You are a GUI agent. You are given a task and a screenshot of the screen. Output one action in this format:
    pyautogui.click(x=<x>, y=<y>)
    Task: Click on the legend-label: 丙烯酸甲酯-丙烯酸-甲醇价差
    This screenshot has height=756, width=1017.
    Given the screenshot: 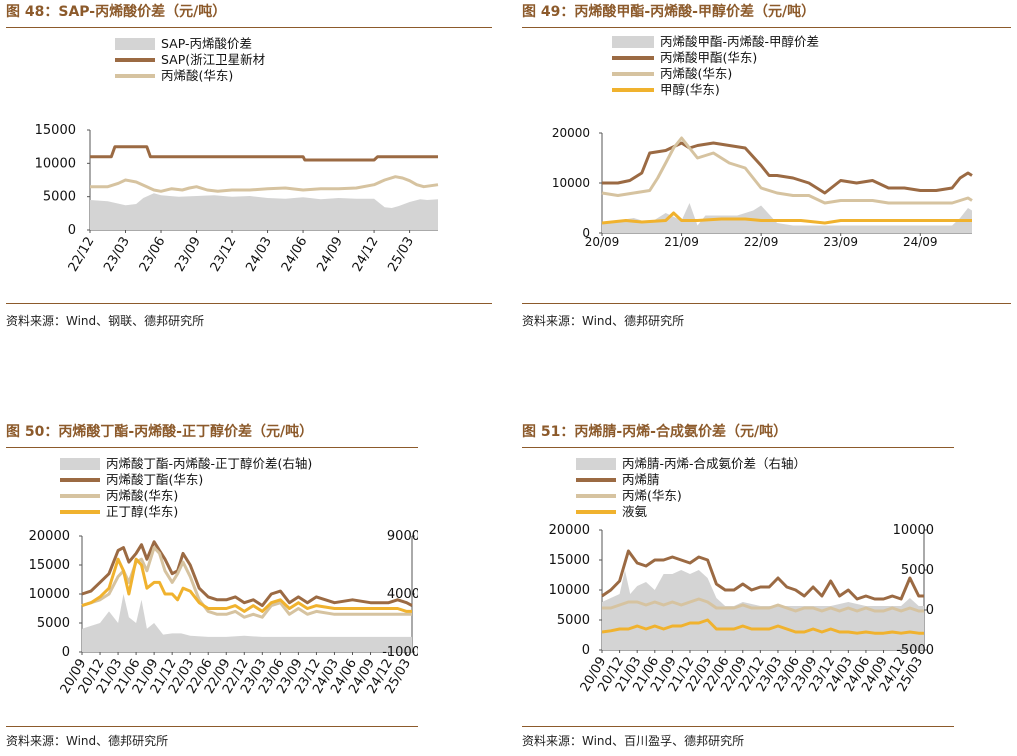 What is the action you would take?
    pyautogui.click(x=739, y=41)
    